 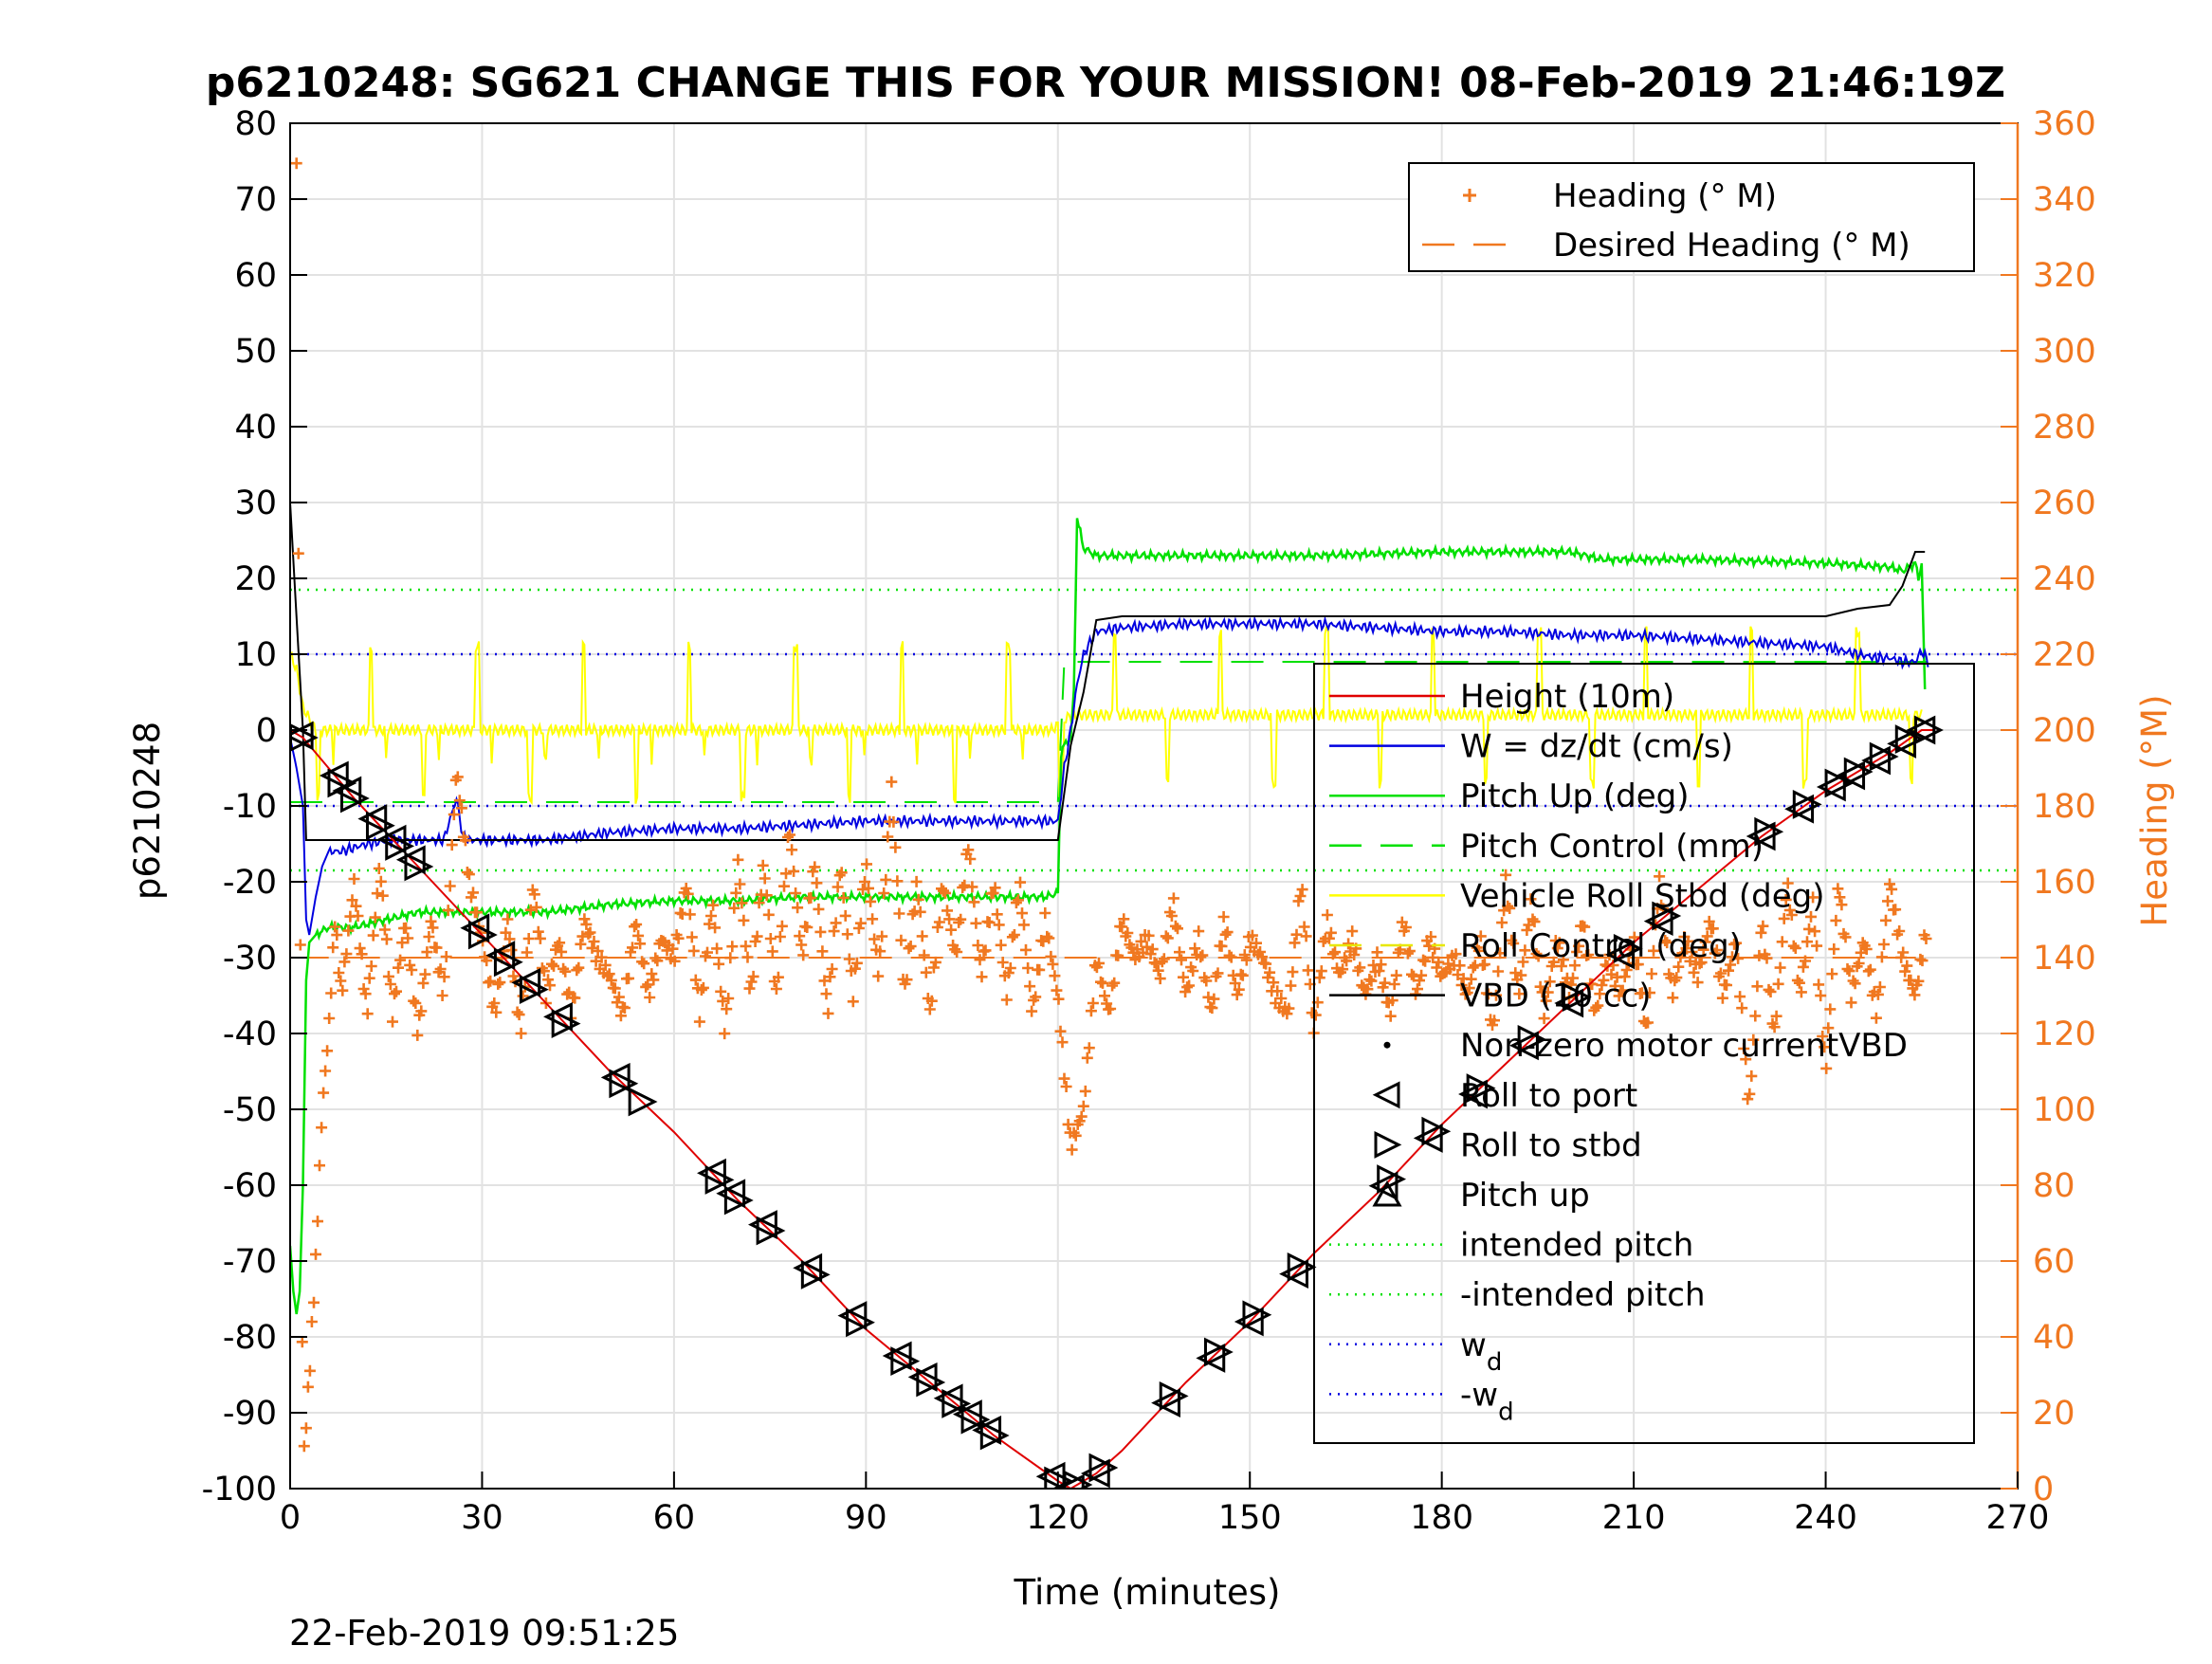 What do you see at coordinates (1388, 1144) in the screenshot?
I see `legend-swatch` at bounding box center [1388, 1144].